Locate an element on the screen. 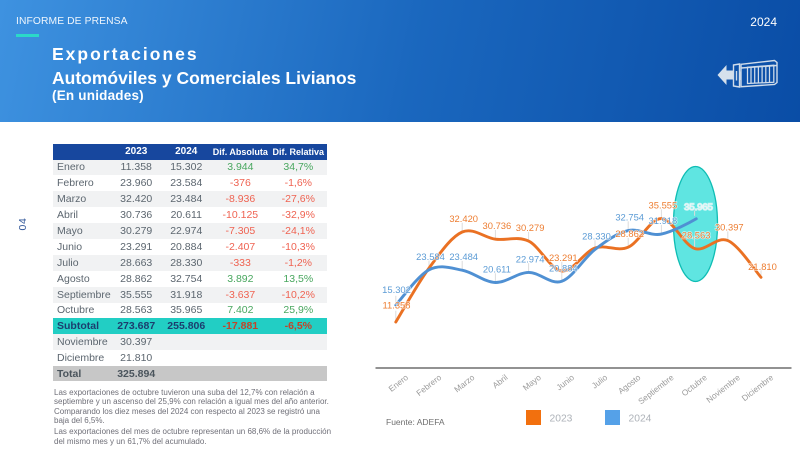 The width and height of the screenshot is (800, 450). svg-text: Fuente: ADEFA is located at coordinates (415, 422).